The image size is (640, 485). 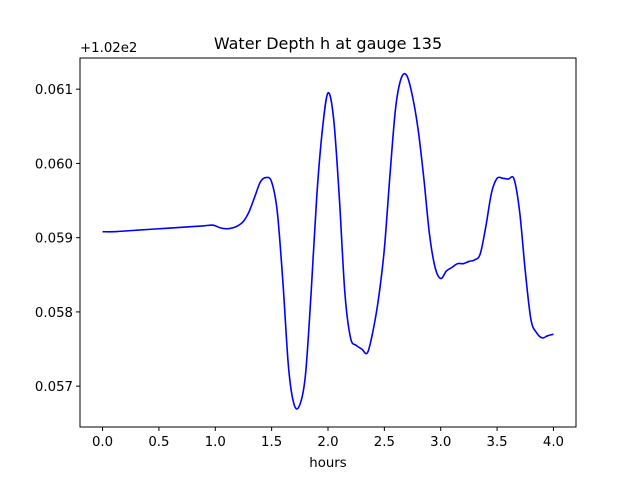 What do you see at coordinates (327, 463) in the screenshot?
I see `x-axis-label: hours` at bounding box center [327, 463].